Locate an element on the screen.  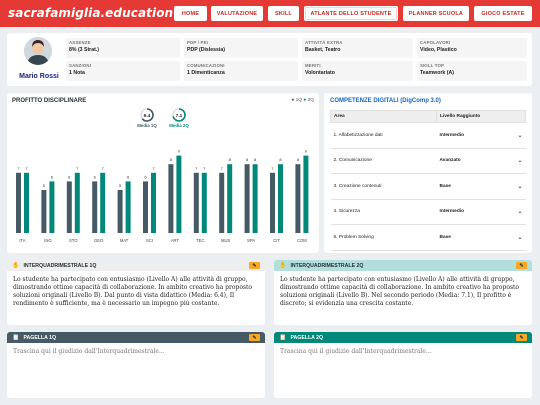
avg-label-1: Media 1Q is located at coordinates (147, 125).